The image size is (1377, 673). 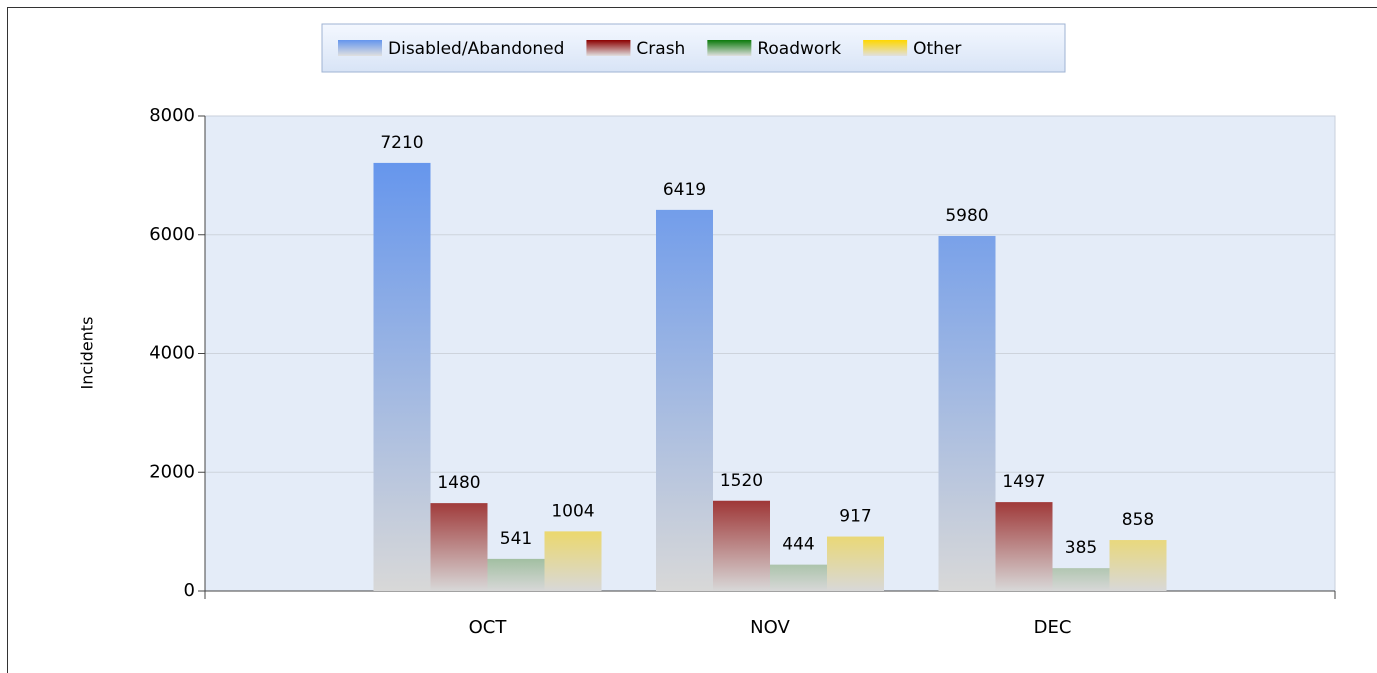 I want to click on y-tick-label: 8000, so click(x=172, y=115).